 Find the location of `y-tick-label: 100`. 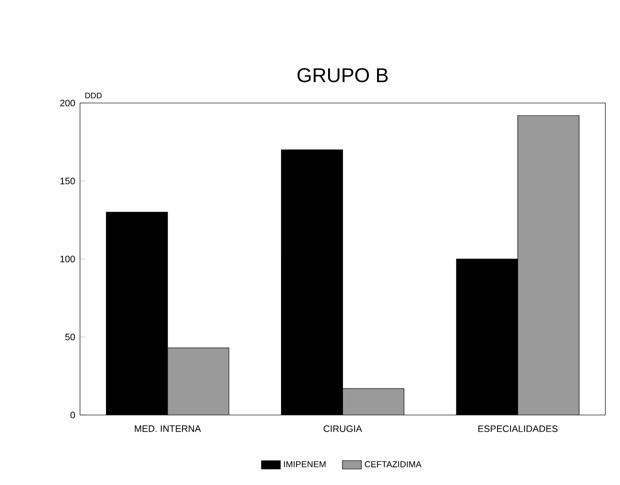

y-tick-label: 100 is located at coordinates (67, 259).